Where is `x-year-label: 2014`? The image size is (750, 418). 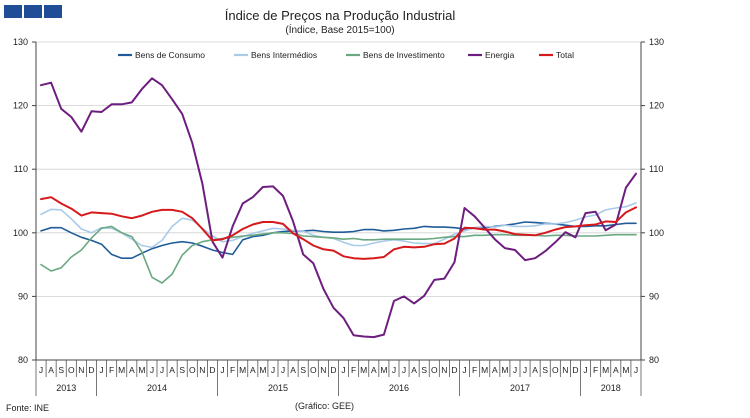 x-year-label: 2014 is located at coordinates (157, 388).